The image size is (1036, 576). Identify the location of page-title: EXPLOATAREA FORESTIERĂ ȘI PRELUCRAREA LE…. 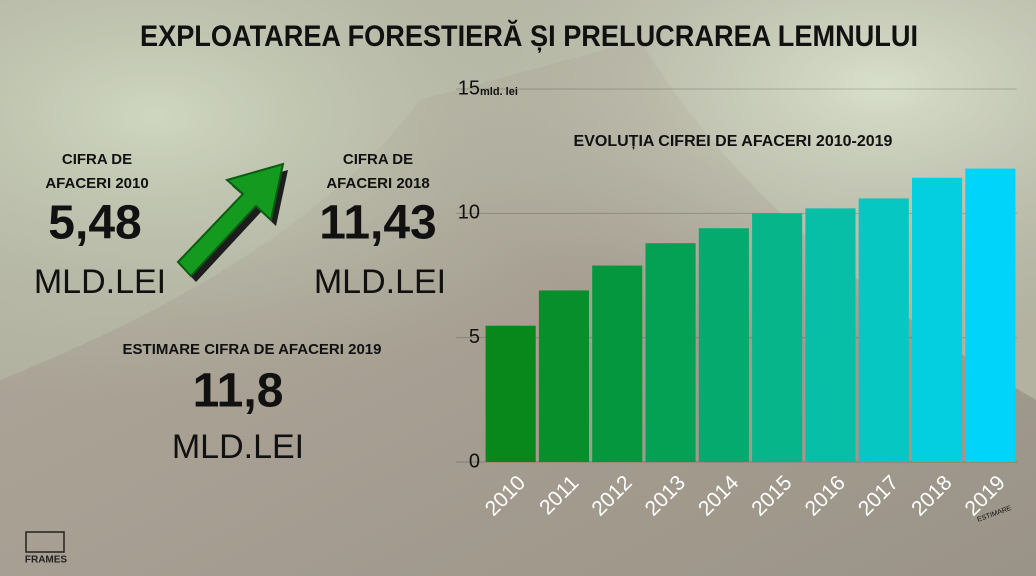
(529, 36).